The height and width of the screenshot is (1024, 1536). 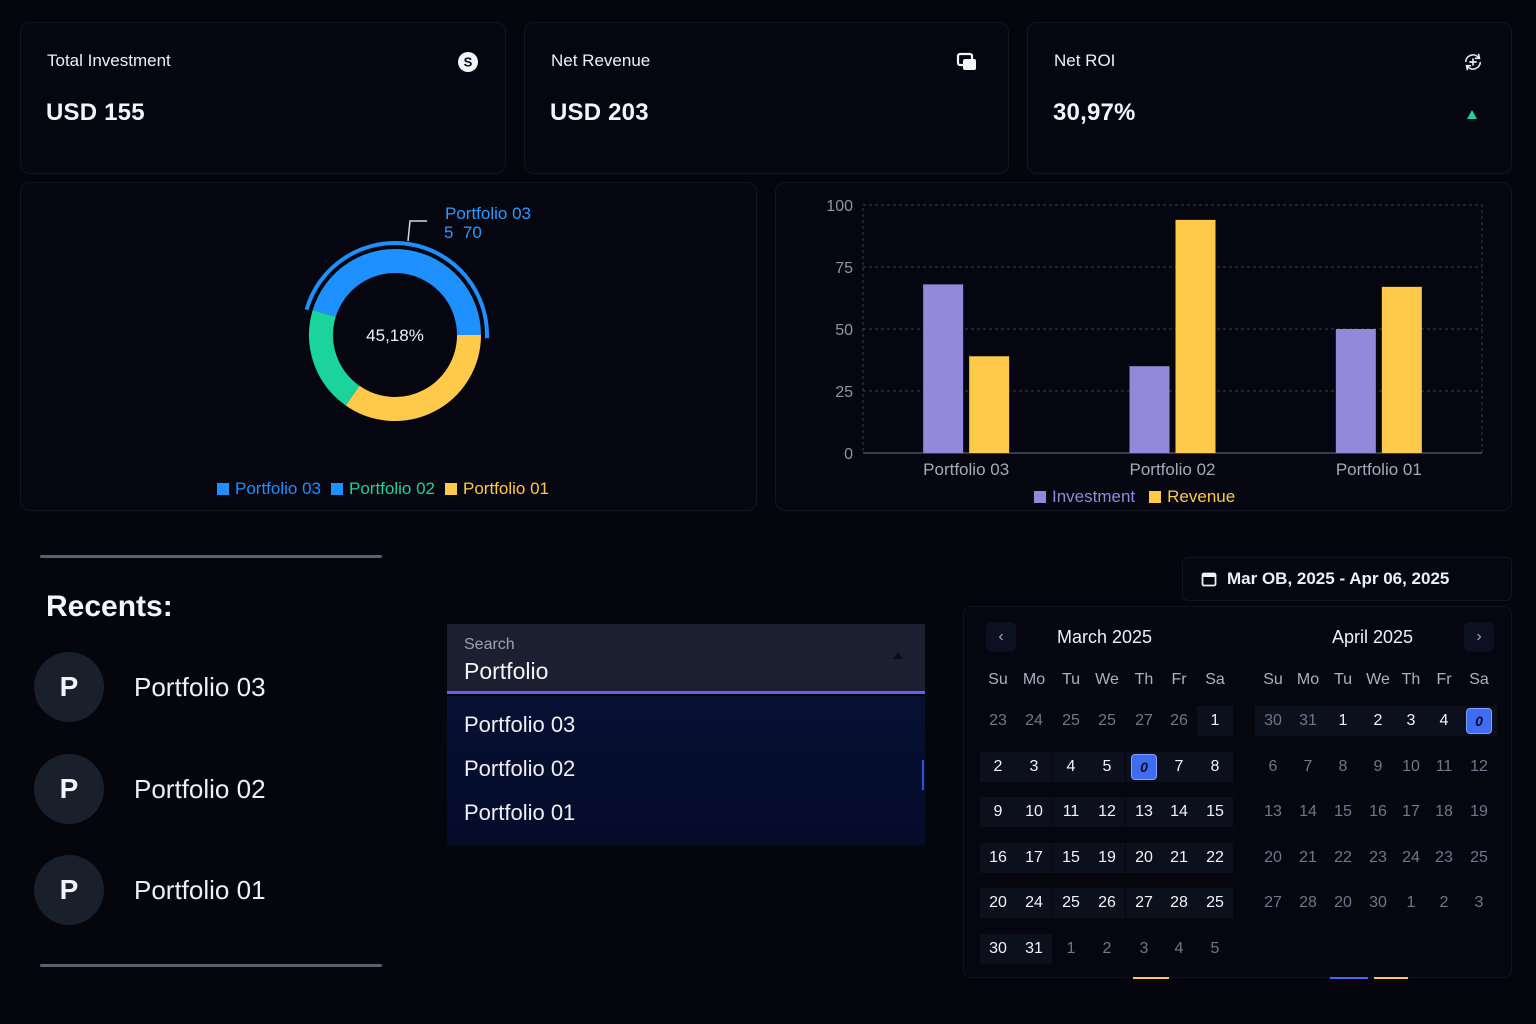 I want to click on legend-item-portfolio-02: Portfolio 02, so click(x=383, y=489).